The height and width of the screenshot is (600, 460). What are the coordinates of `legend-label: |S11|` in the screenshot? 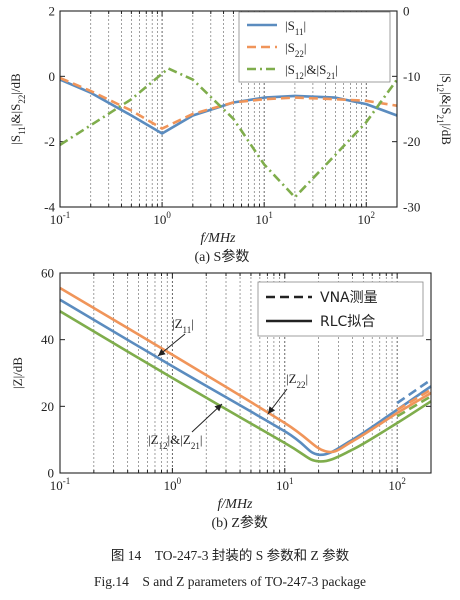 It's located at (295, 27).